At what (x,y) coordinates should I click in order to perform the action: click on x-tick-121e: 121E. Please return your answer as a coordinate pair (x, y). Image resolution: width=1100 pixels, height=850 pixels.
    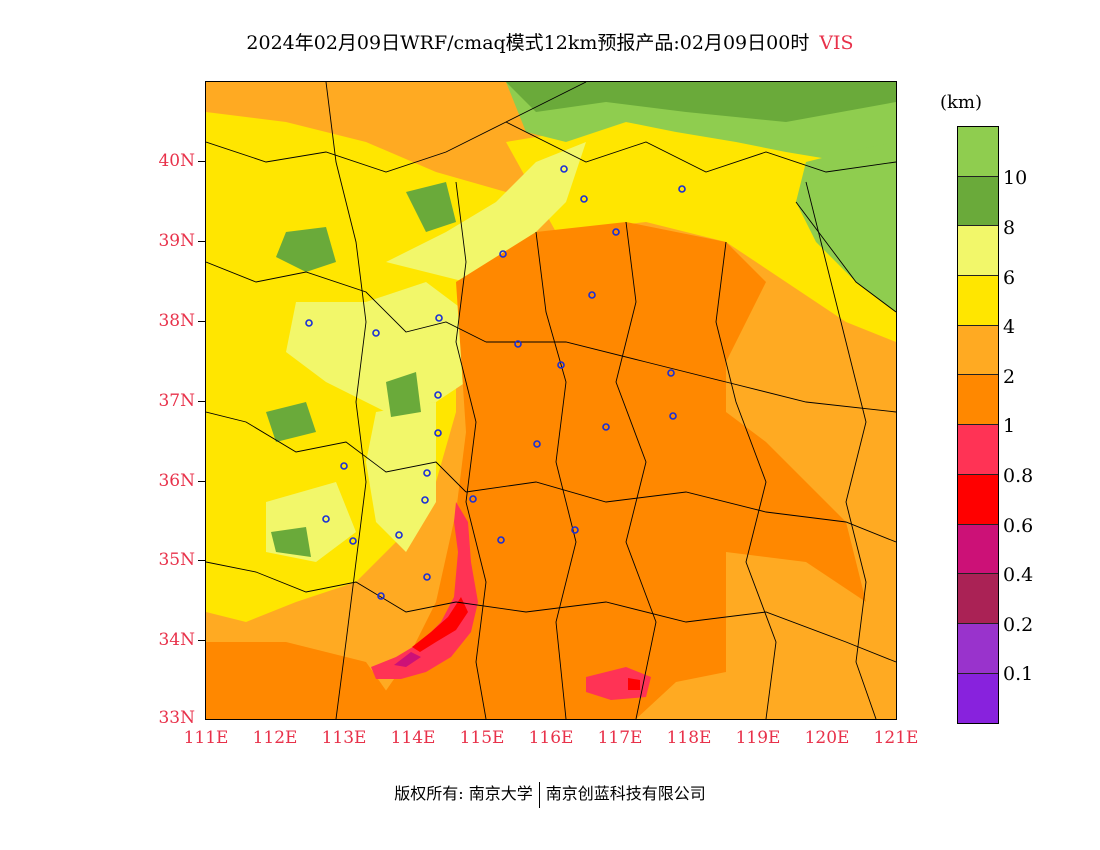
    Looking at the image, I should click on (896, 738).